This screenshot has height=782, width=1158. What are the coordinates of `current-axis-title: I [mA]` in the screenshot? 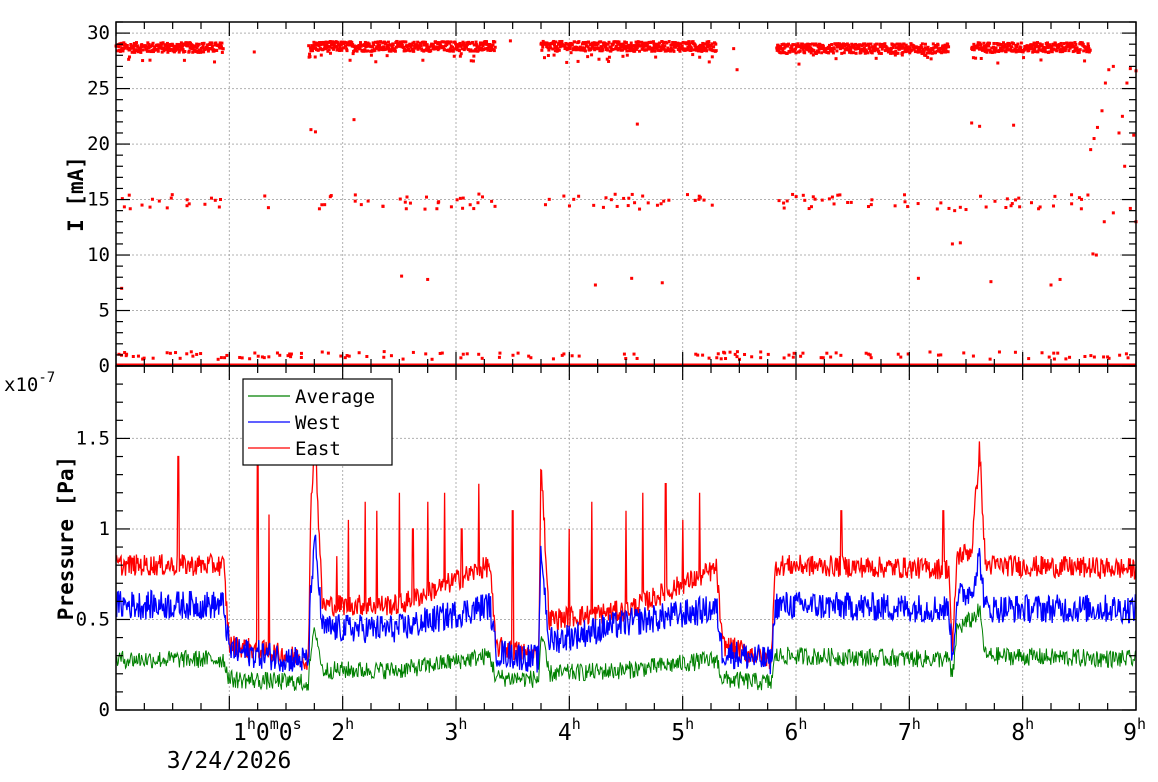 It's located at (76, 194).